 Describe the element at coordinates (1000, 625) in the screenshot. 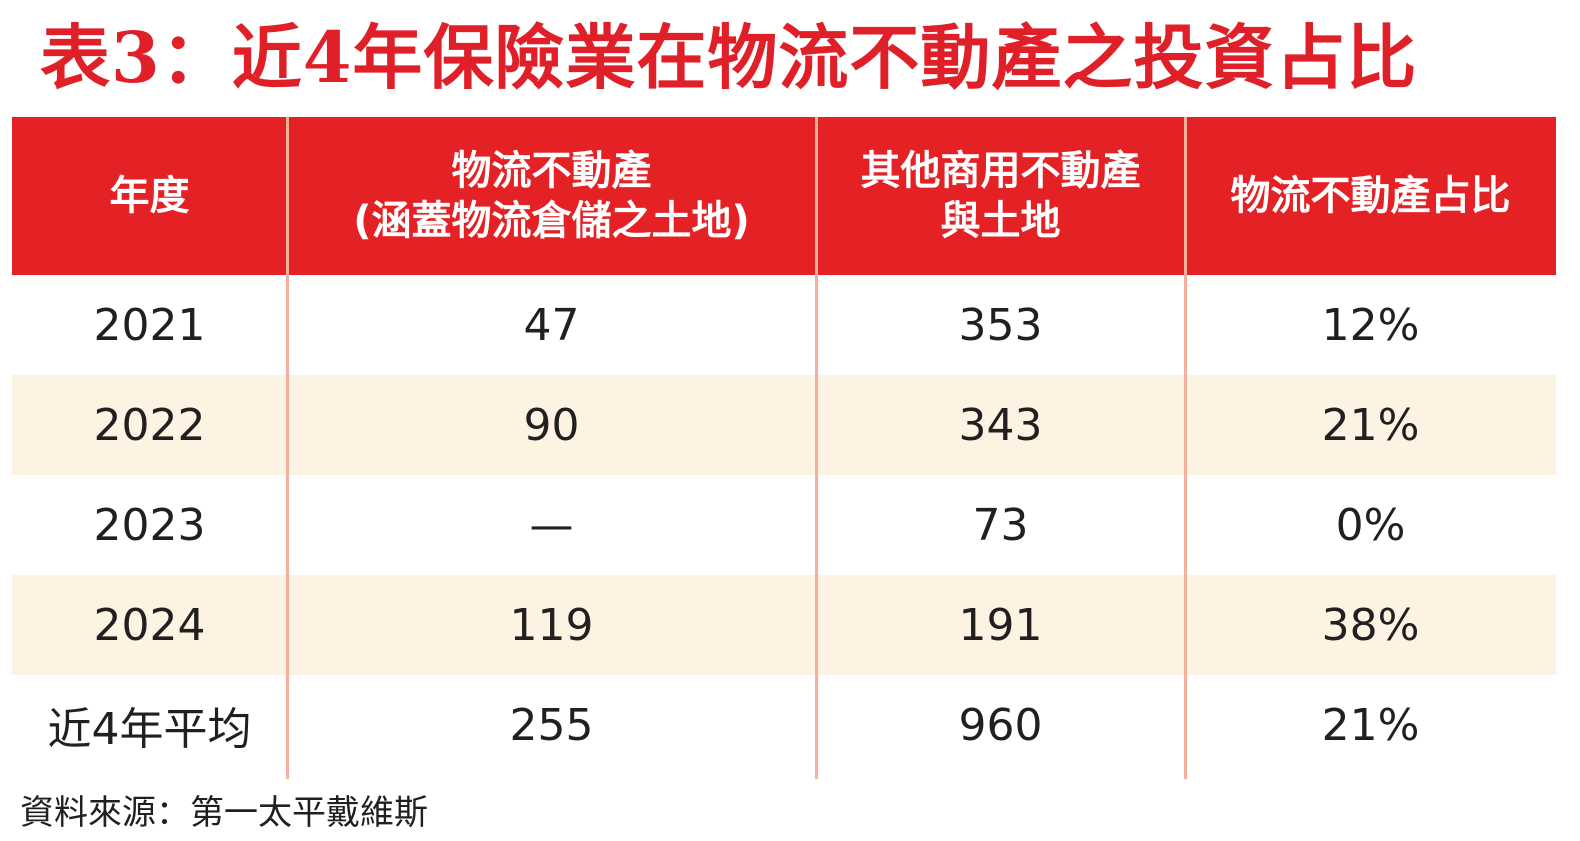

I see `cell-other: 191` at that location.